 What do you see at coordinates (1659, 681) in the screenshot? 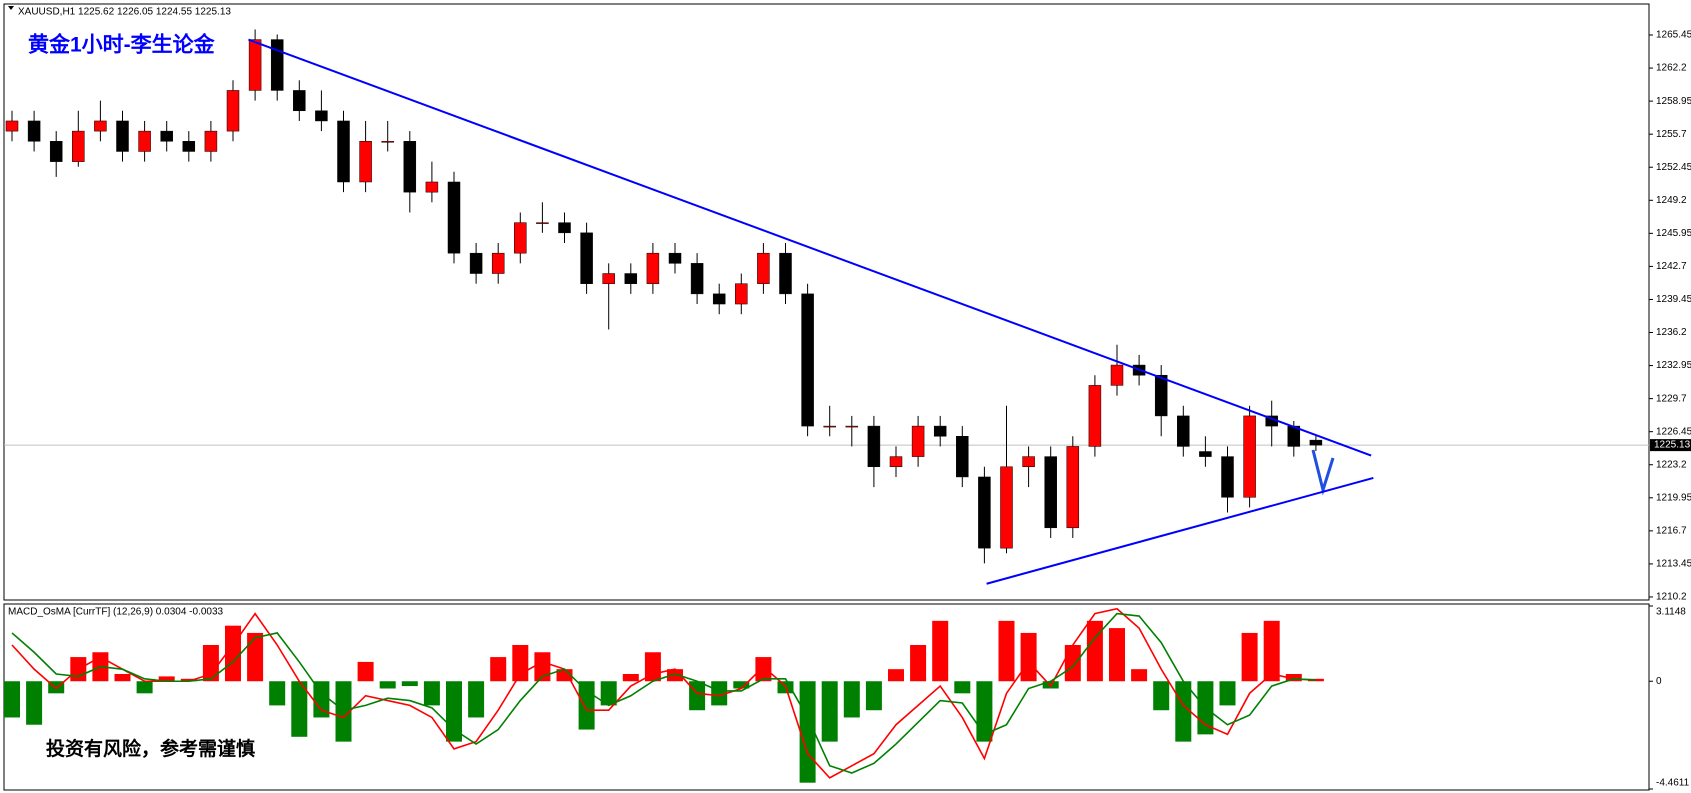
I see `indicator-y-tick-label: 0` at bounding box center [1659, 681].